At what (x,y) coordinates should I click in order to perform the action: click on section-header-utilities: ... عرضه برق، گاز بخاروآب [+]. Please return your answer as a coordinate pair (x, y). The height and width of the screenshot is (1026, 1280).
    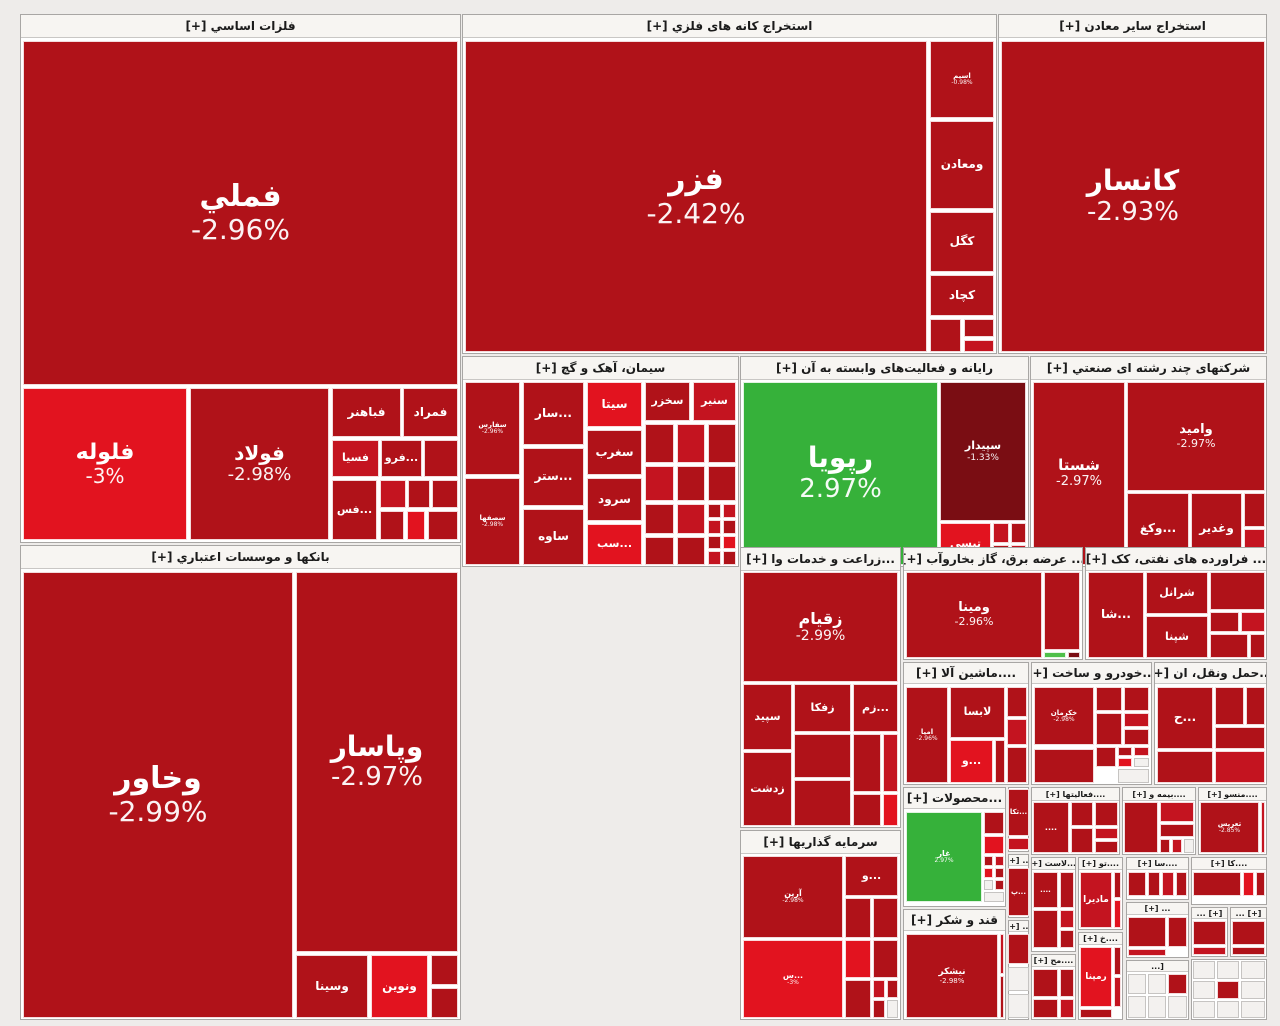
    Looking at the image, I should click on (993, 559).